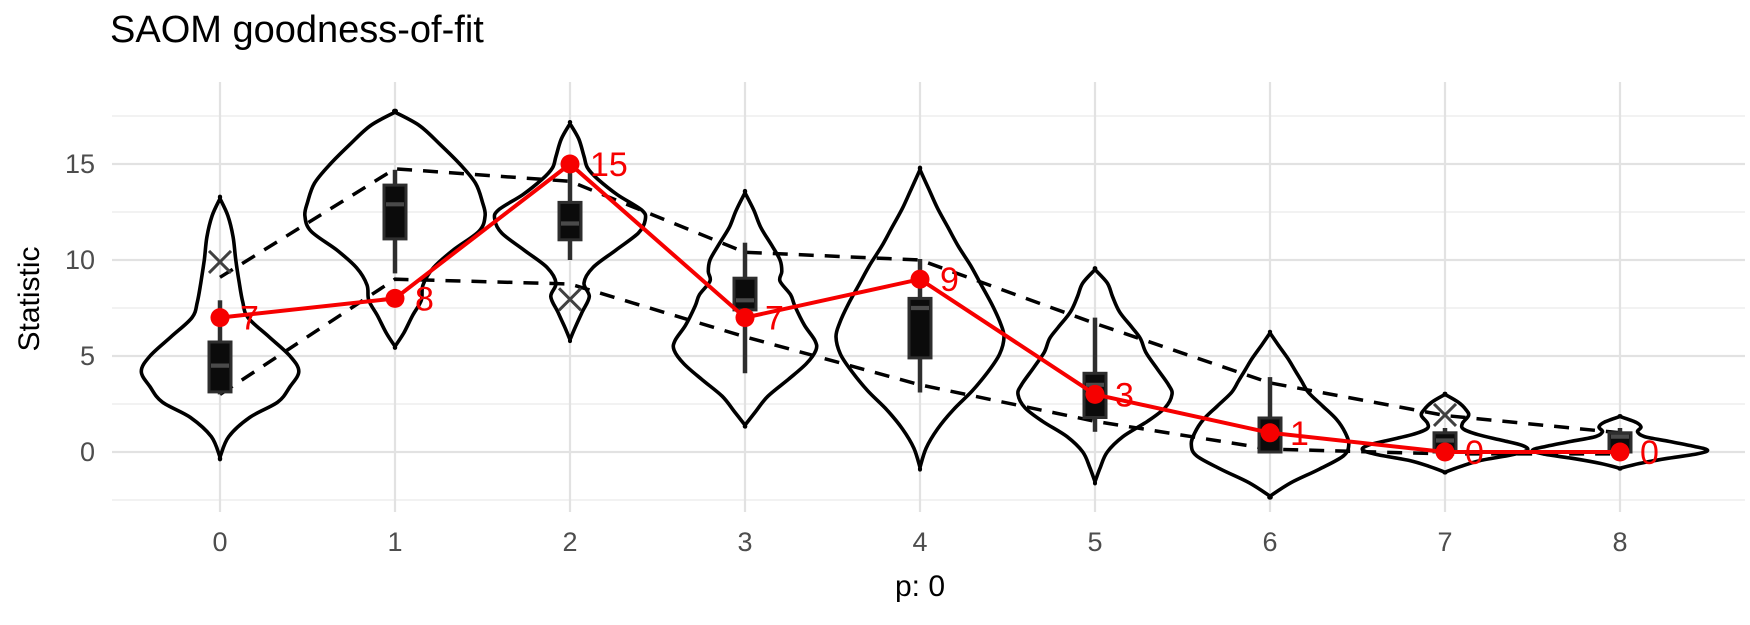  Describe the element at coordinates (1094, 542) in the screenshot. I see `x-tick-label: 5` at that location.